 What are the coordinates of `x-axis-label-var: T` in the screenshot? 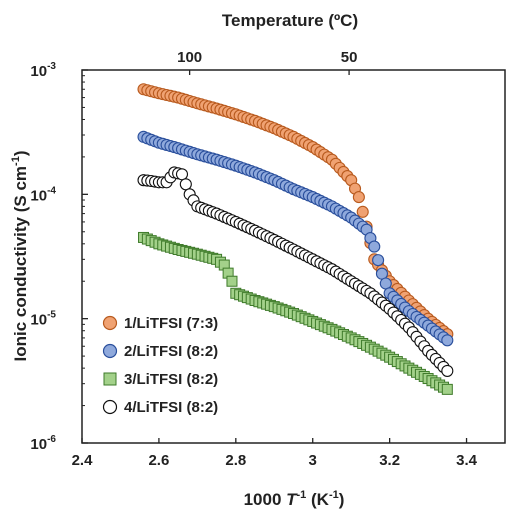 It's located at (292, 499).